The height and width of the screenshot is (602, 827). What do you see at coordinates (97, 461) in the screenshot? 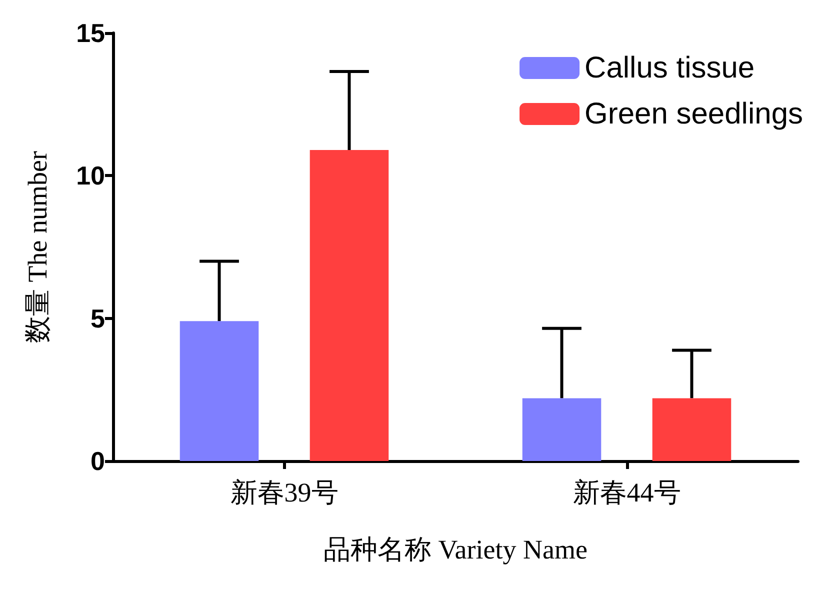
I see `y-tick-label: 0` at bounding box center [97, 461].